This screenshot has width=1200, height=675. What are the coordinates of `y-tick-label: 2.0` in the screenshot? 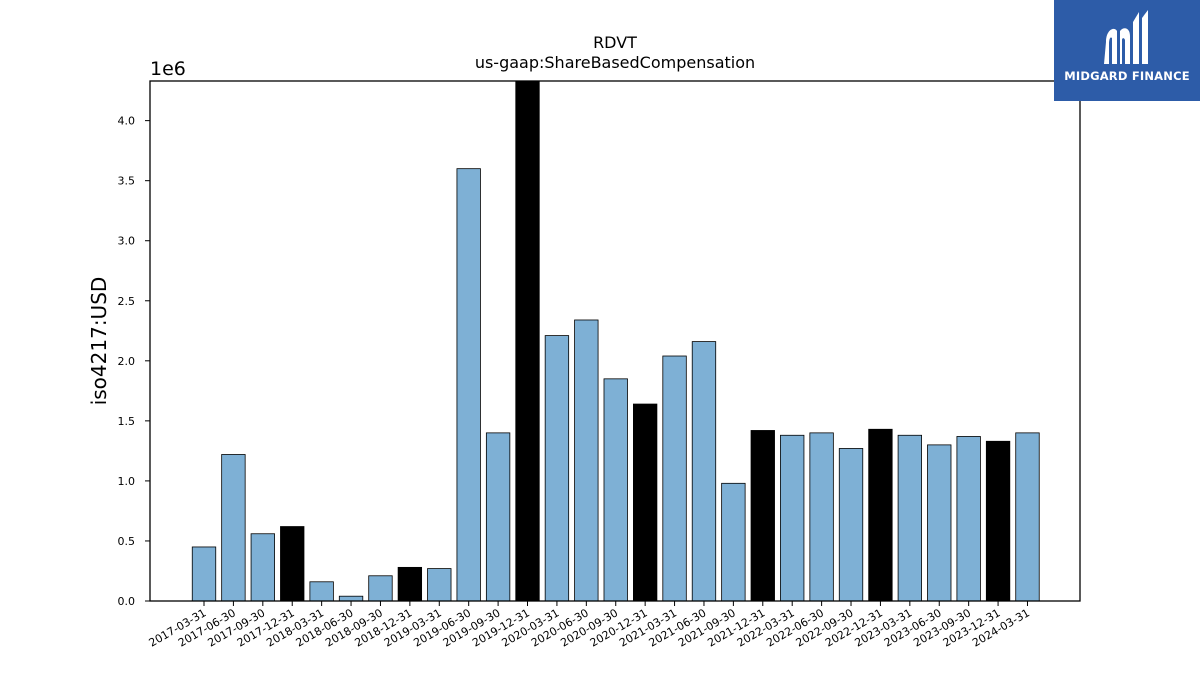 It's located at (127, 361).